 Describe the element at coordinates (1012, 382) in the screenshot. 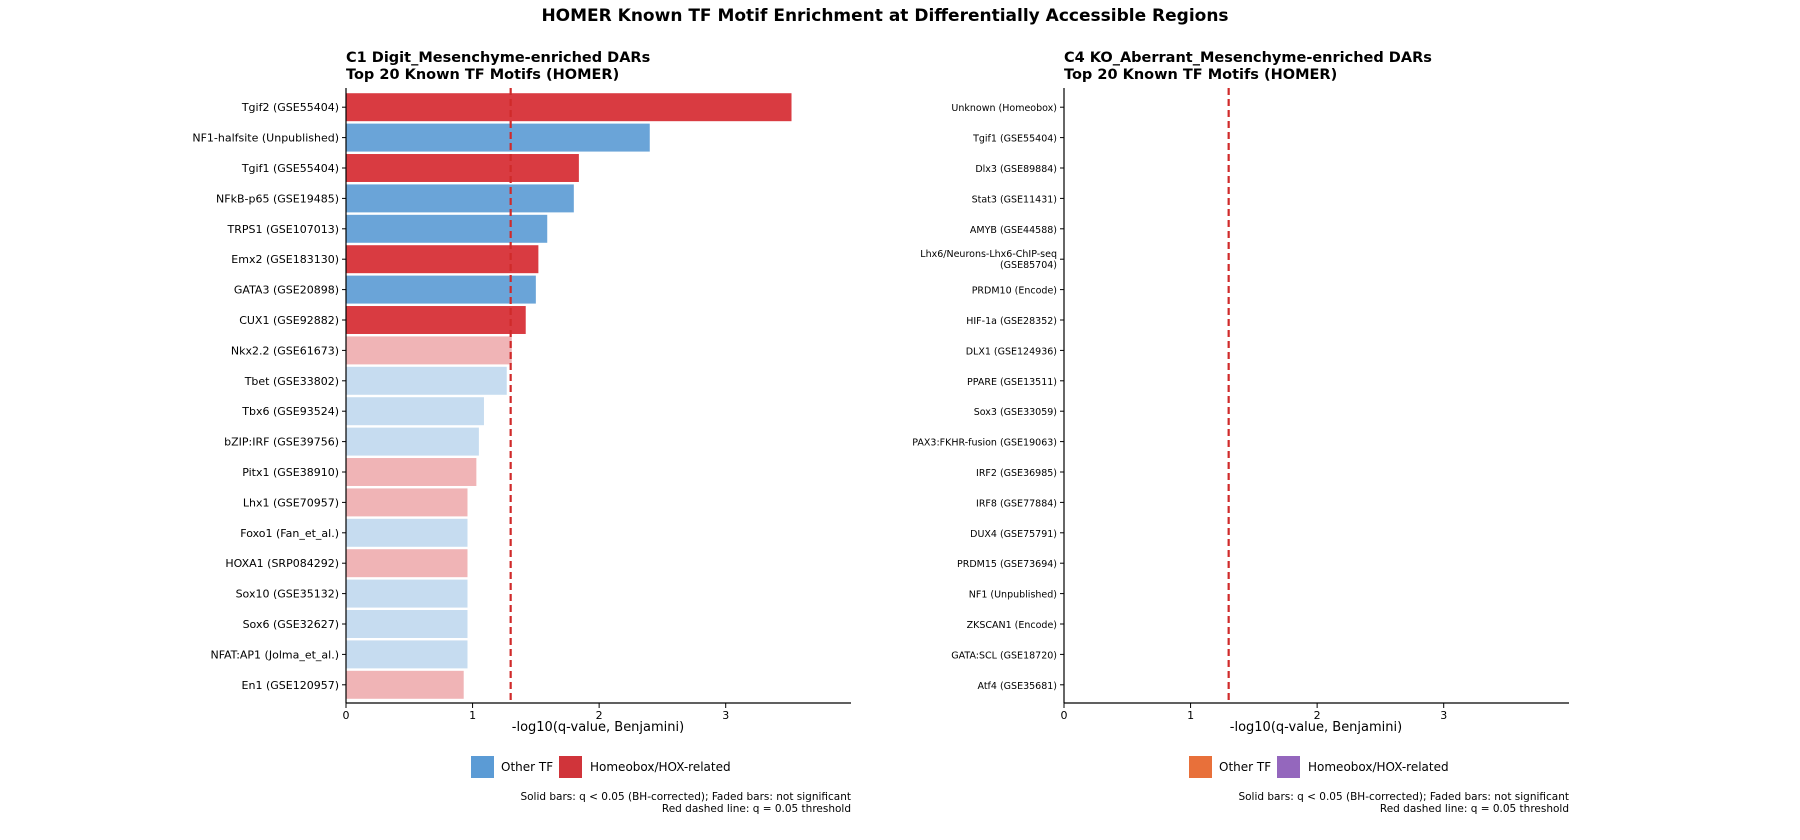

I see `y-tick-label: PPARE (GSE13511)` at that location.